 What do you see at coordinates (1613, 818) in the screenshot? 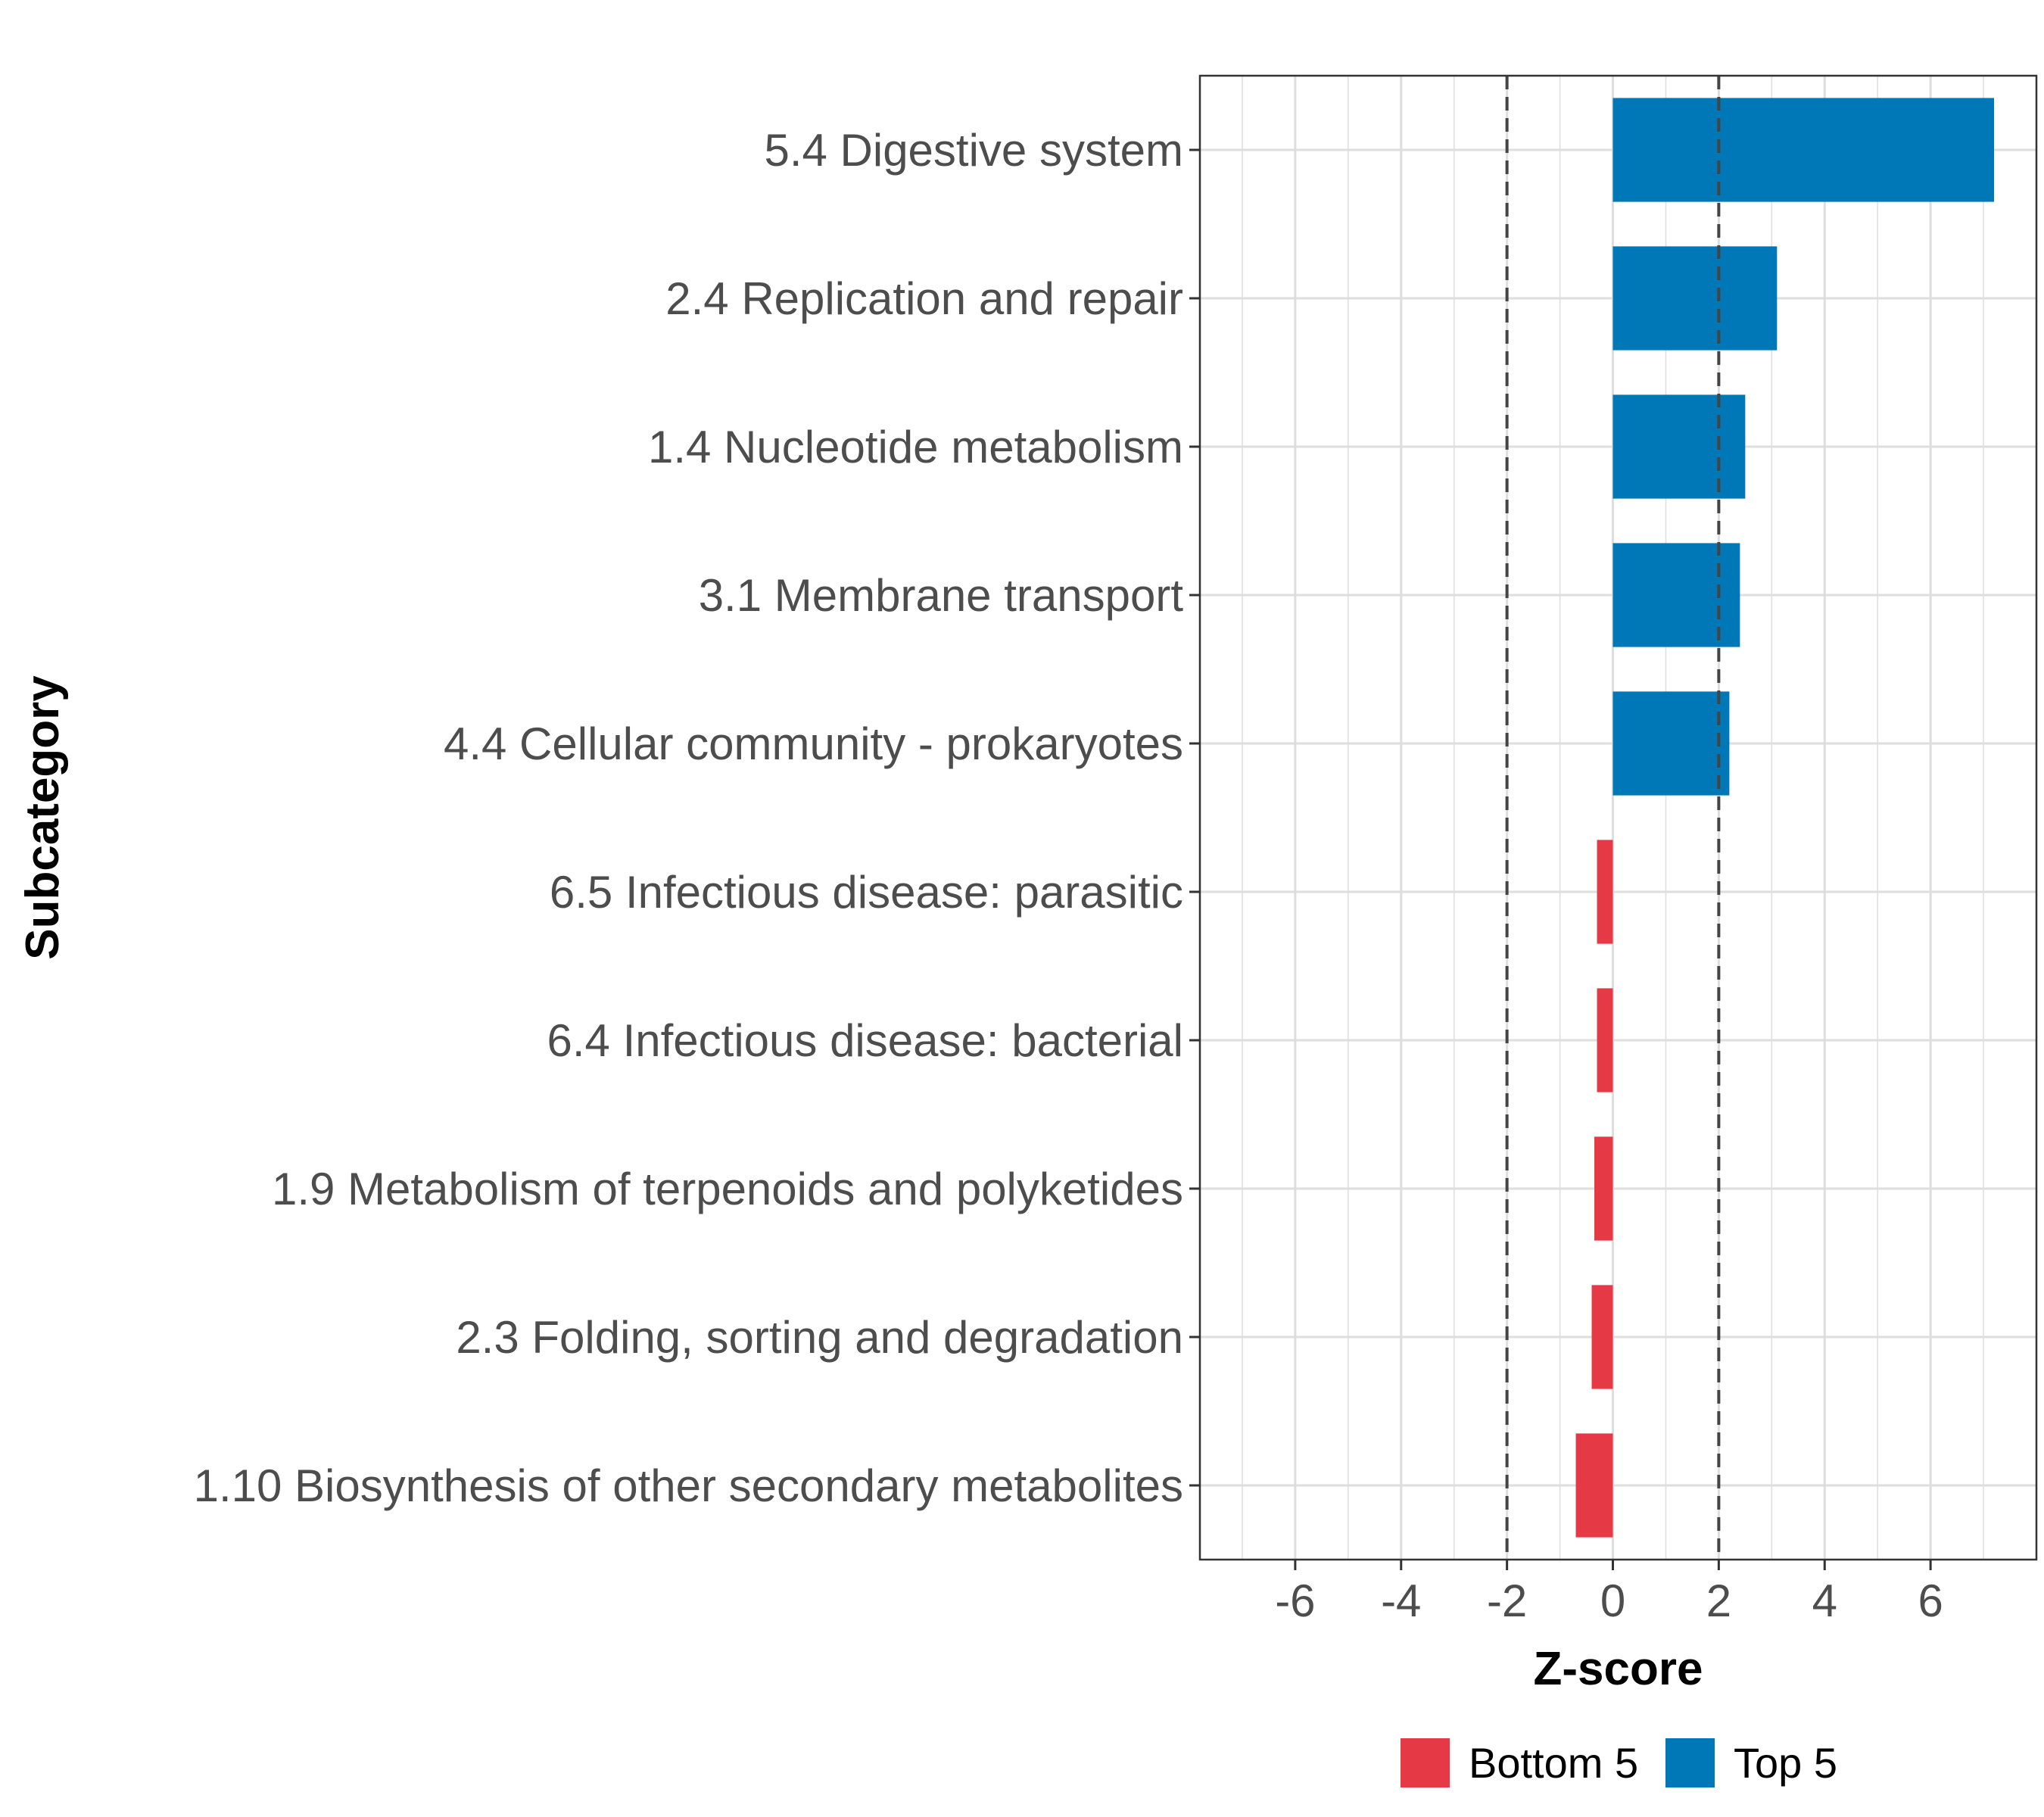
I see `reference-lines` at bounding box center [1613, 818].